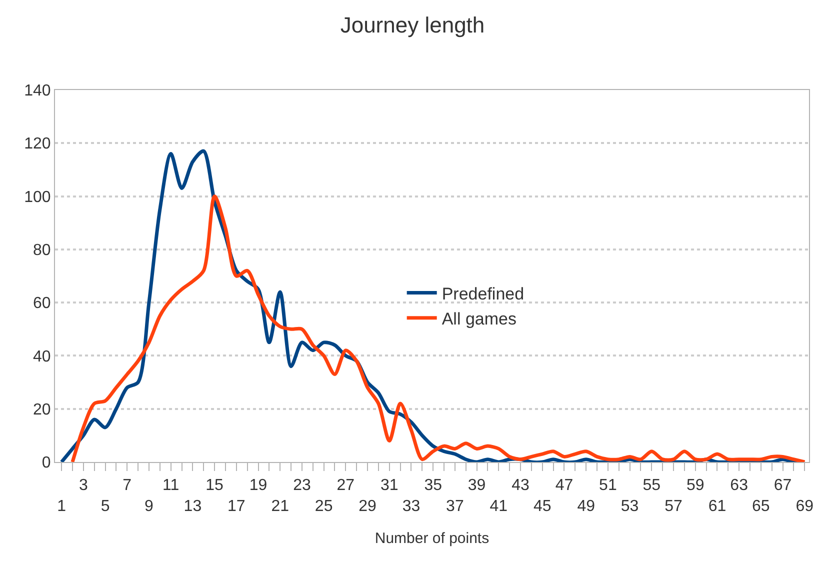 The image size is (825, 574). I want to click on x-tick-label: 51, so click(608, 485).